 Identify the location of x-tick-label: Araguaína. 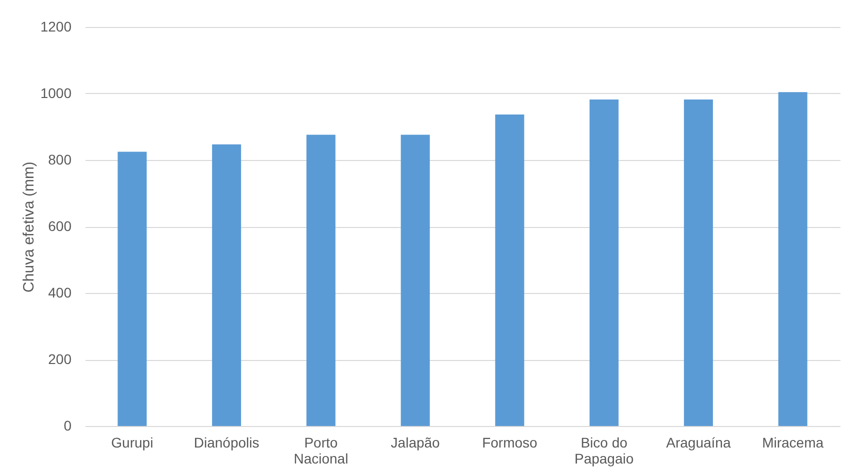
(698, 442).